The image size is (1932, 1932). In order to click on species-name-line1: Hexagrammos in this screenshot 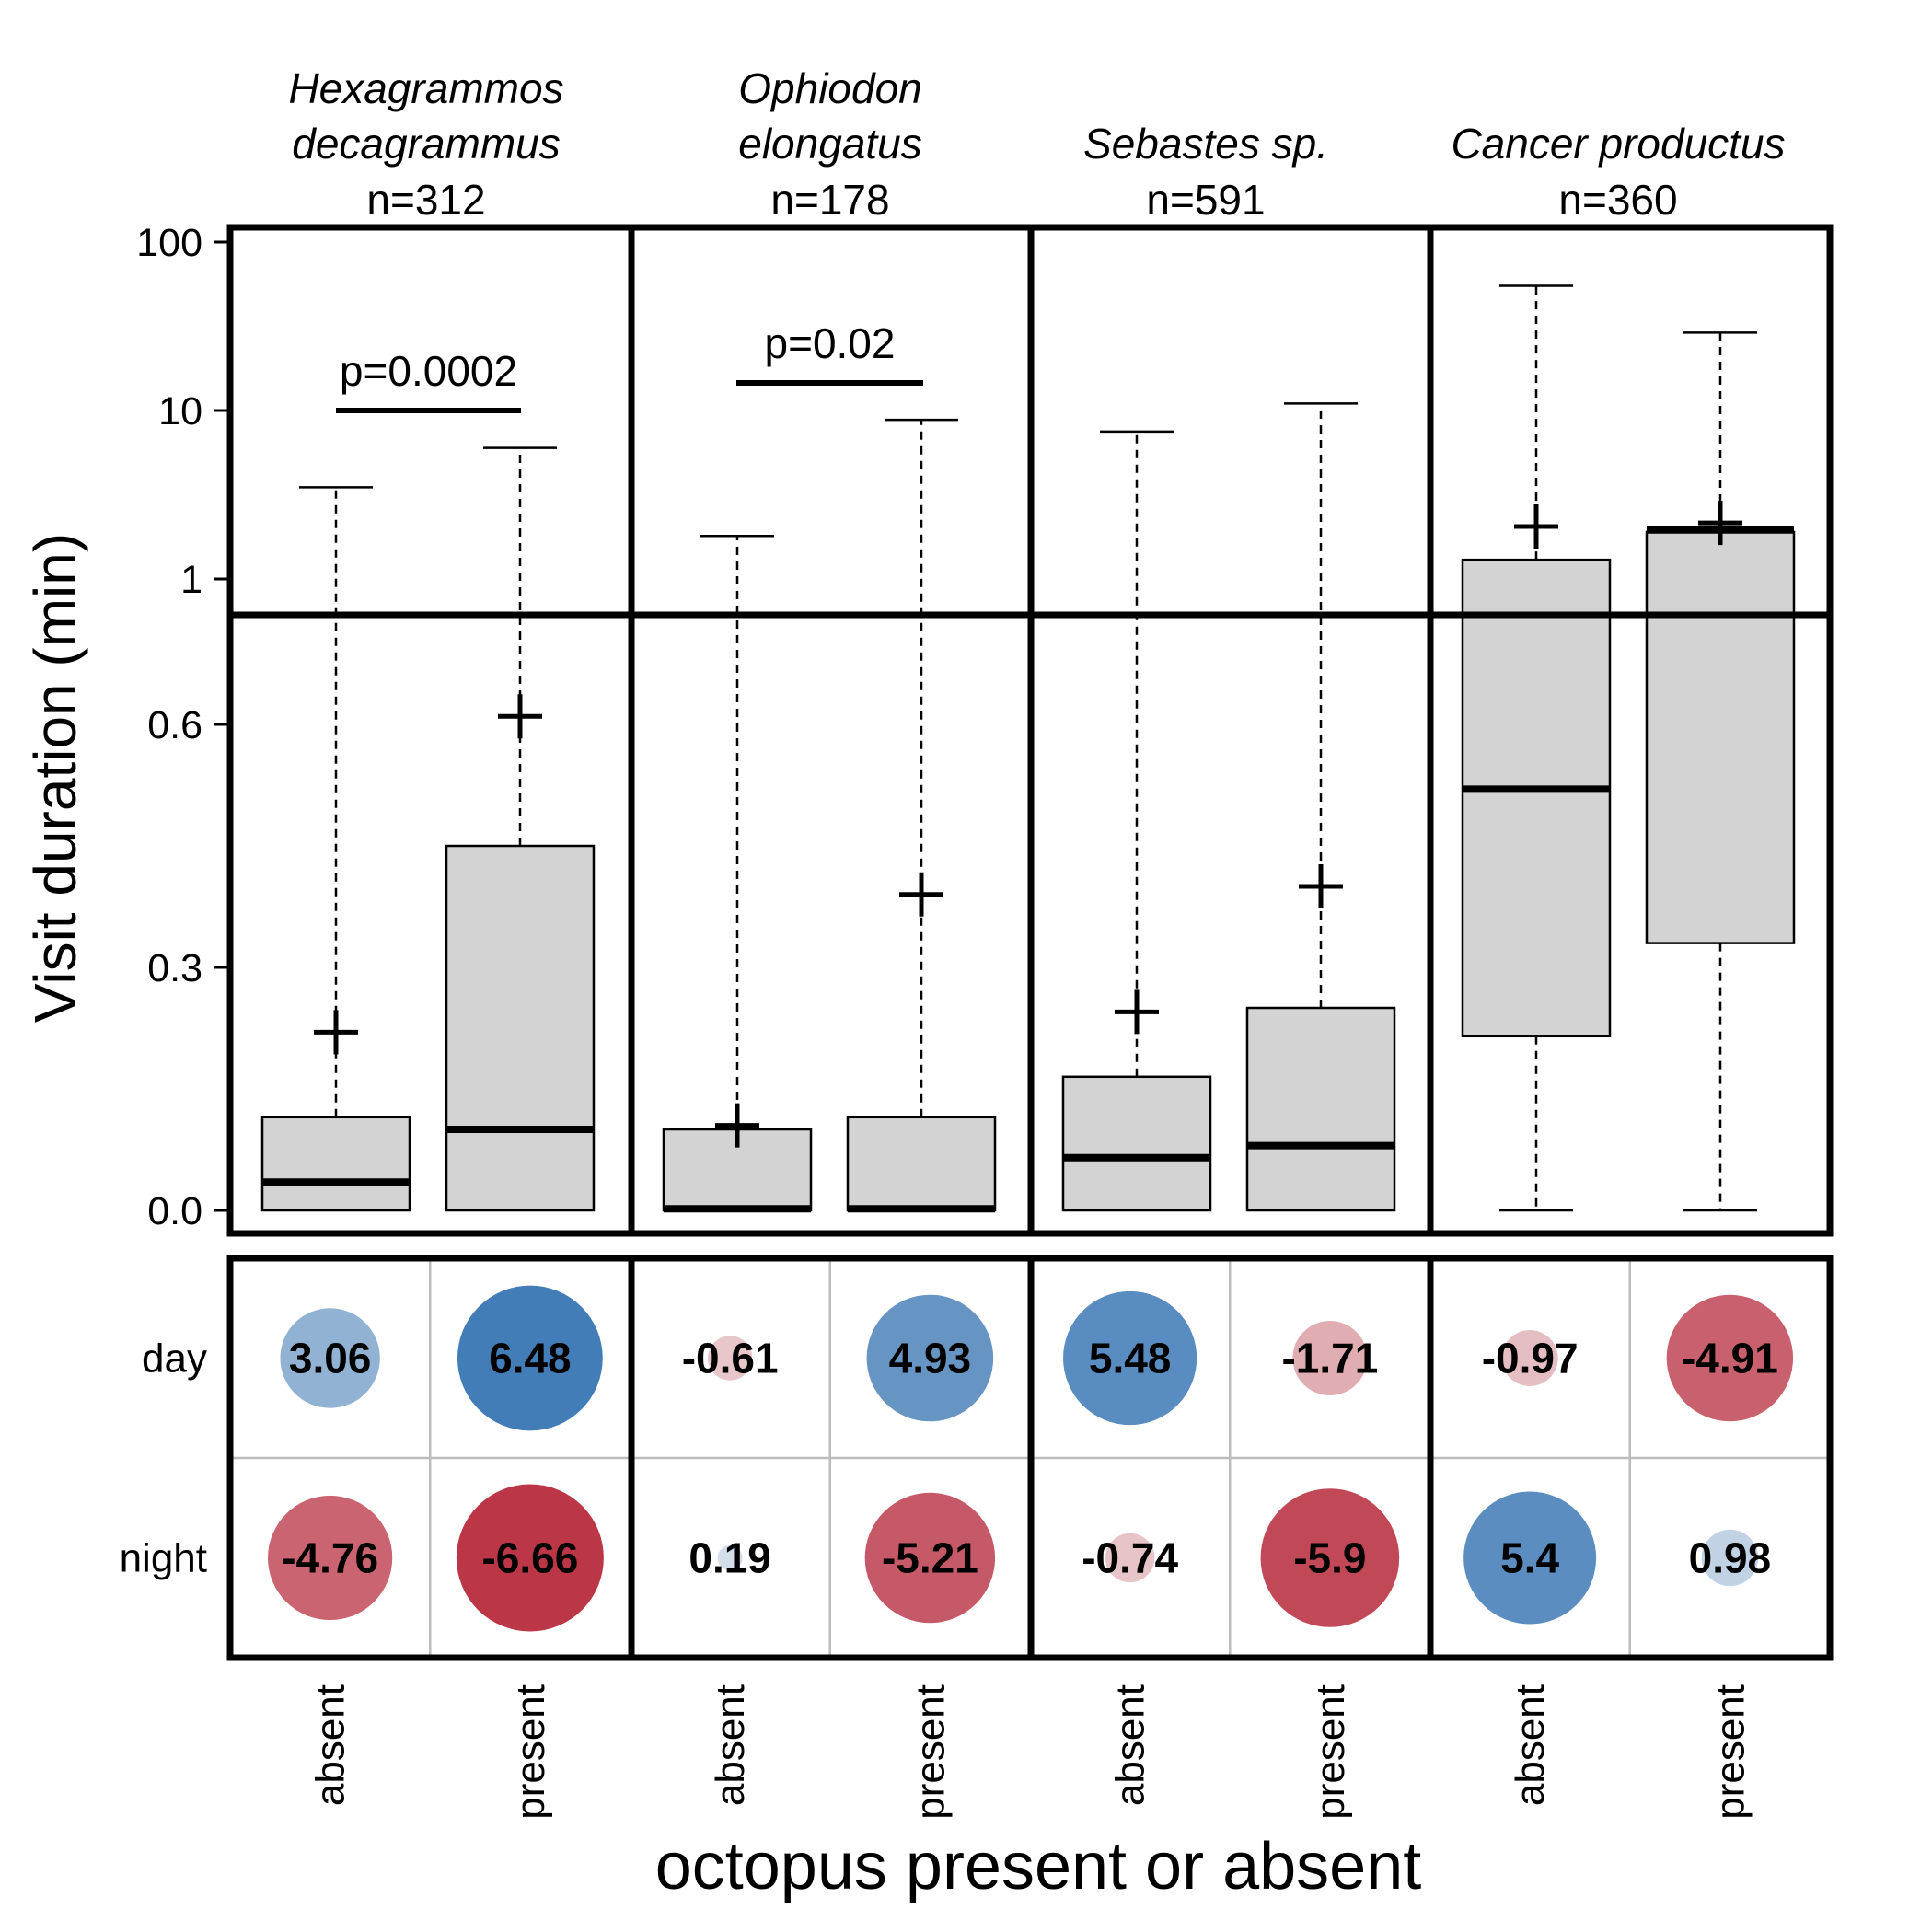, I will do `click(426, 88)`.